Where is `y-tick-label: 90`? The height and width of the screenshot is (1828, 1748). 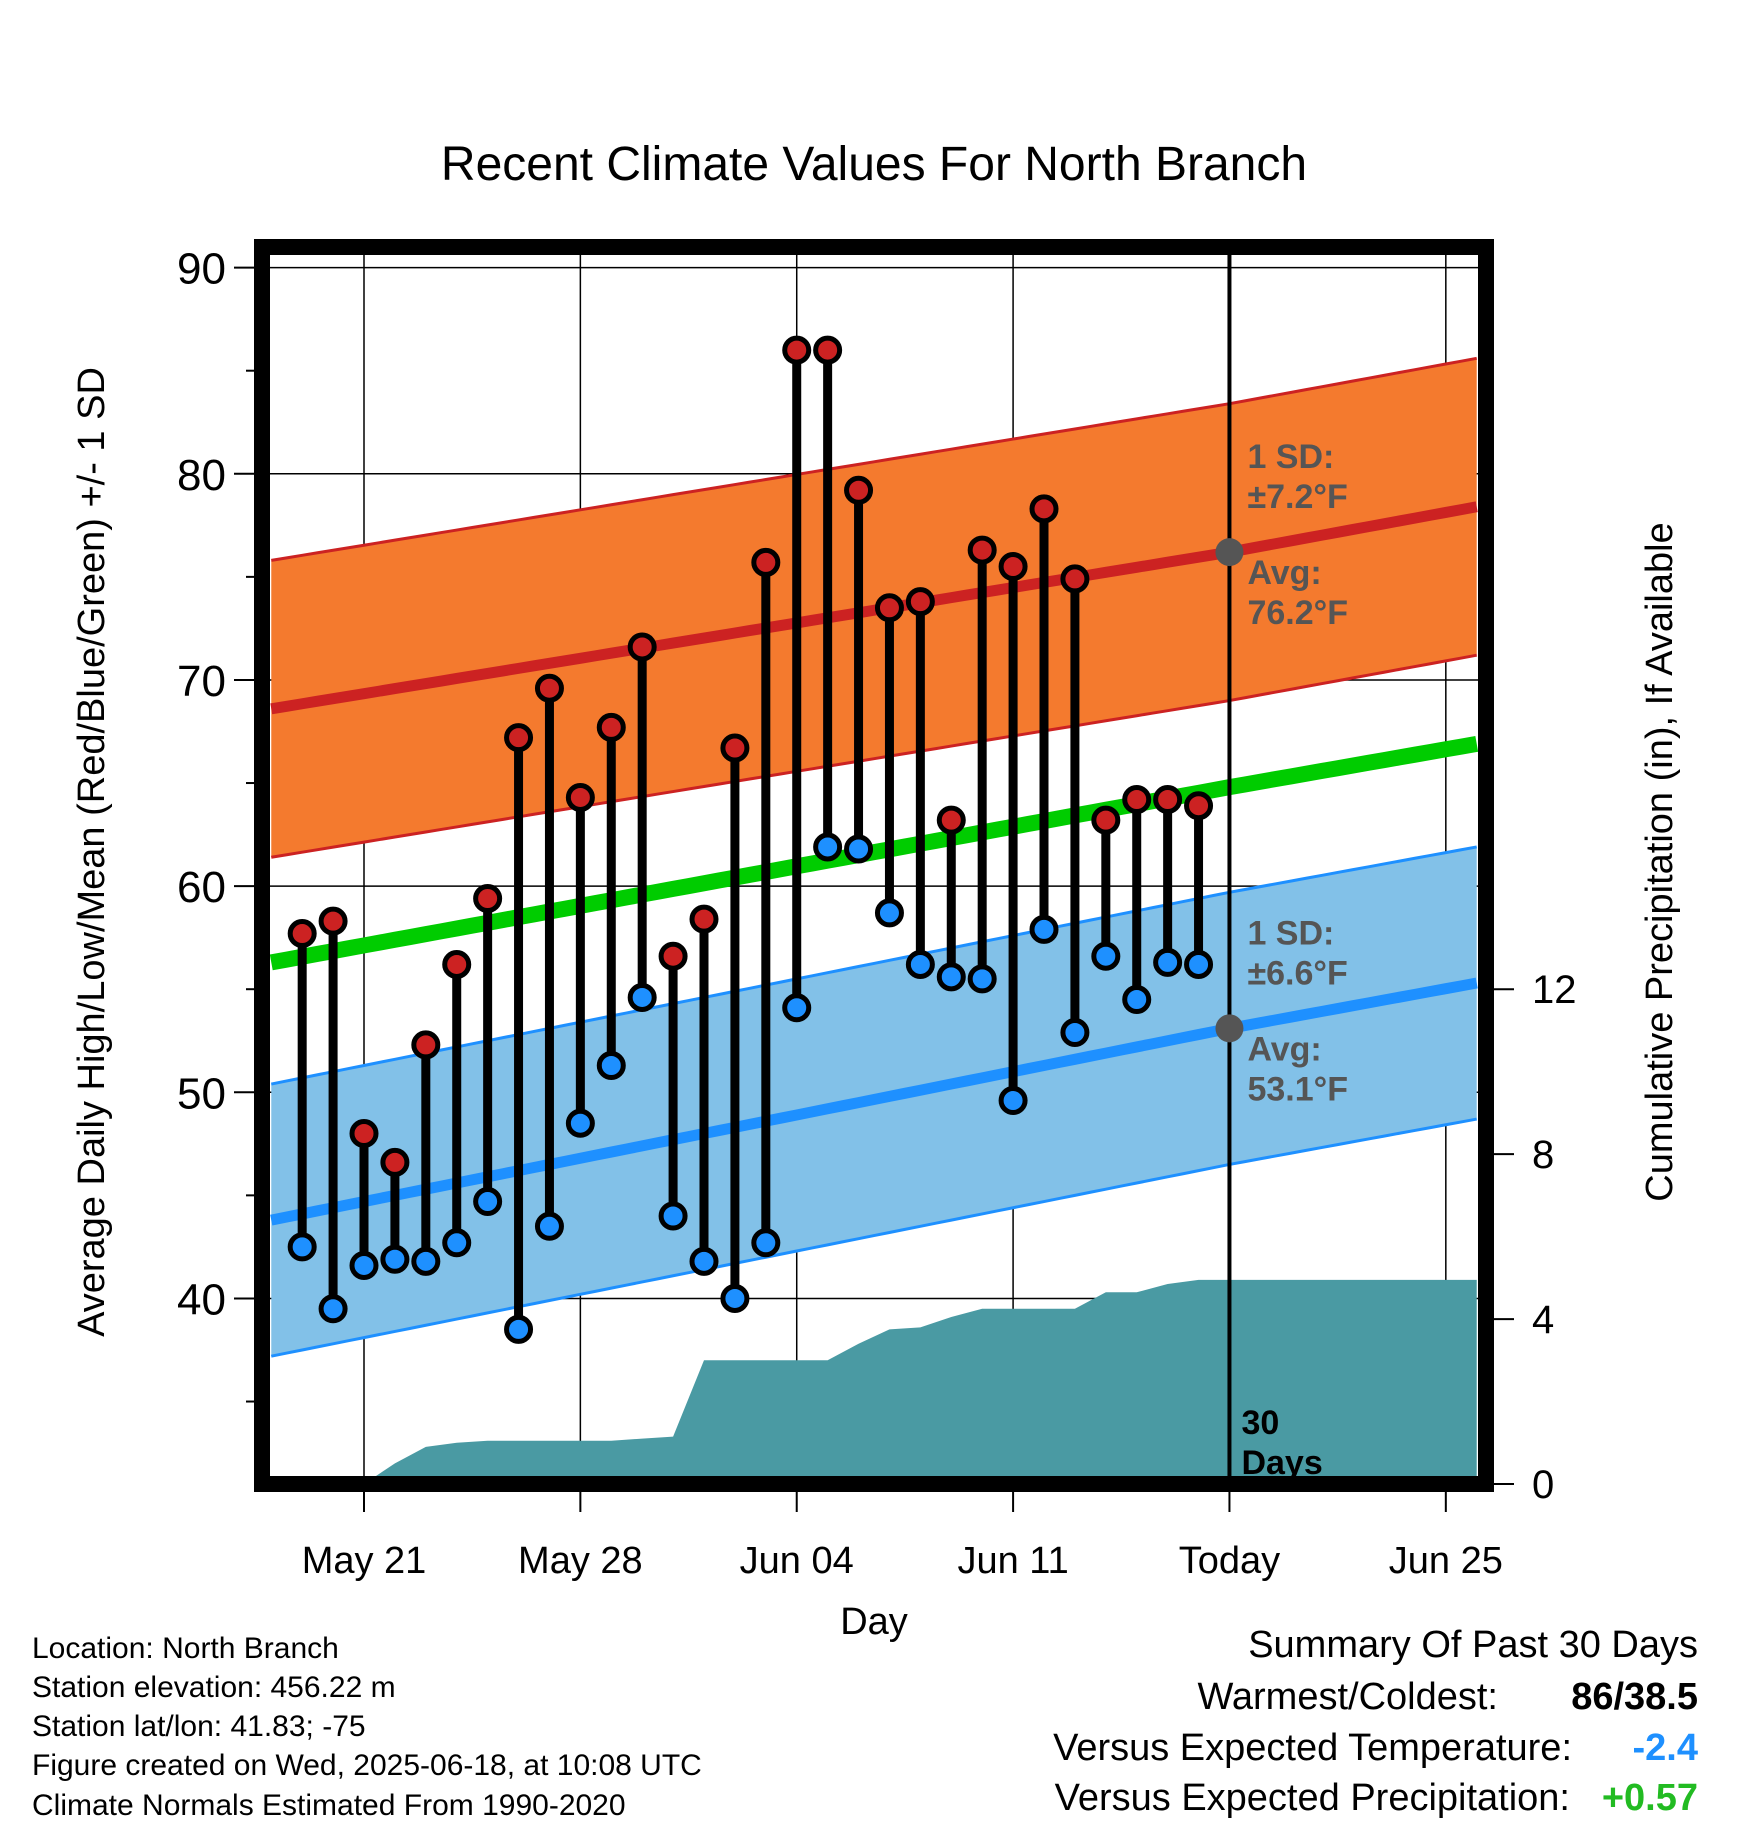
y-tick-label: 90 is located at coordinates (201, 269).